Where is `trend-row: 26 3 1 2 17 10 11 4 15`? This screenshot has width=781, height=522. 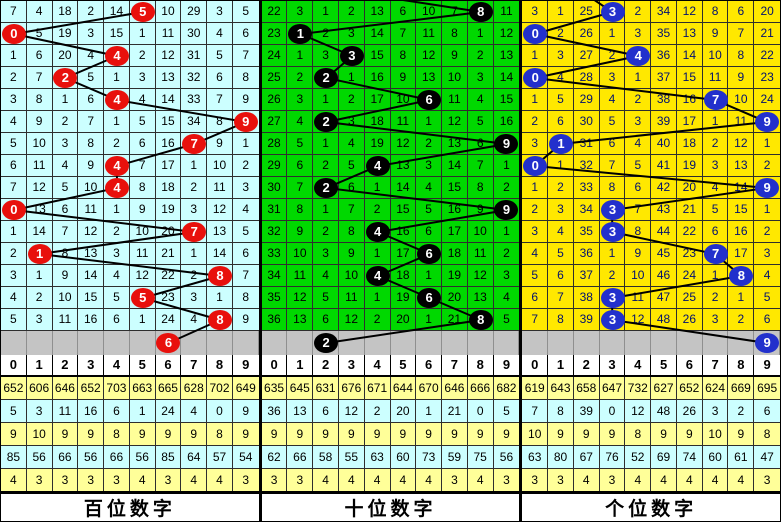 trend-row: 26 3 1 2 17 10 11 4 15 is located at coordinates (390, 100).